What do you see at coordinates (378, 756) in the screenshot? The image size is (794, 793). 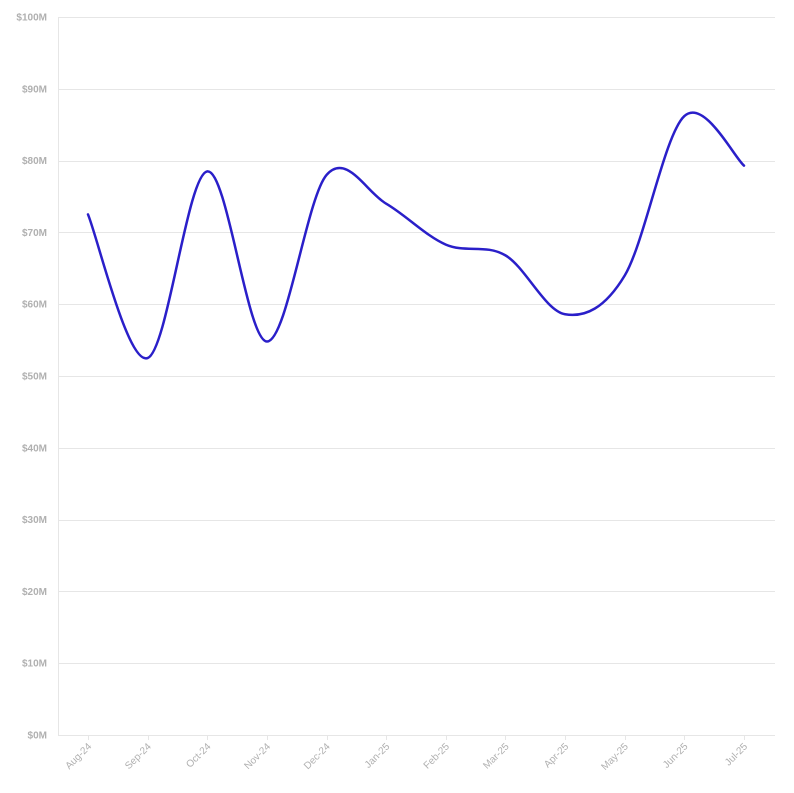 I see `x-tick-label: Jan-25` at bounding box center [378, 756].